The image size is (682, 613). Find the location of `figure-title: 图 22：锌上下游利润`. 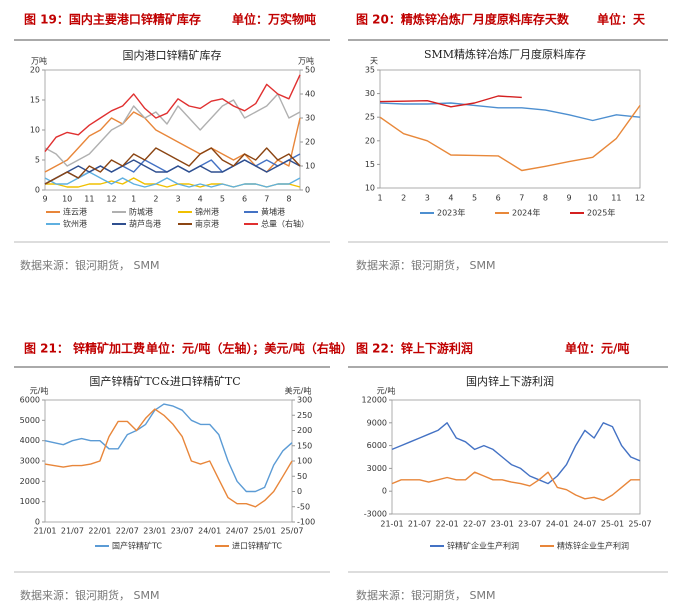

figure-title: 图 22：锌上下游利润 is located at coordinates (414, 348).